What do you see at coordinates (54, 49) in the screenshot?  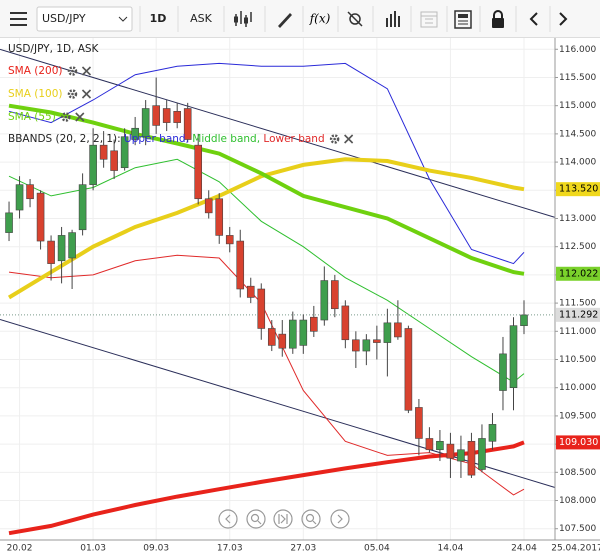 I see `chart-title: USD/JPY, 1D, ASK` at bounding box center [54, 49].